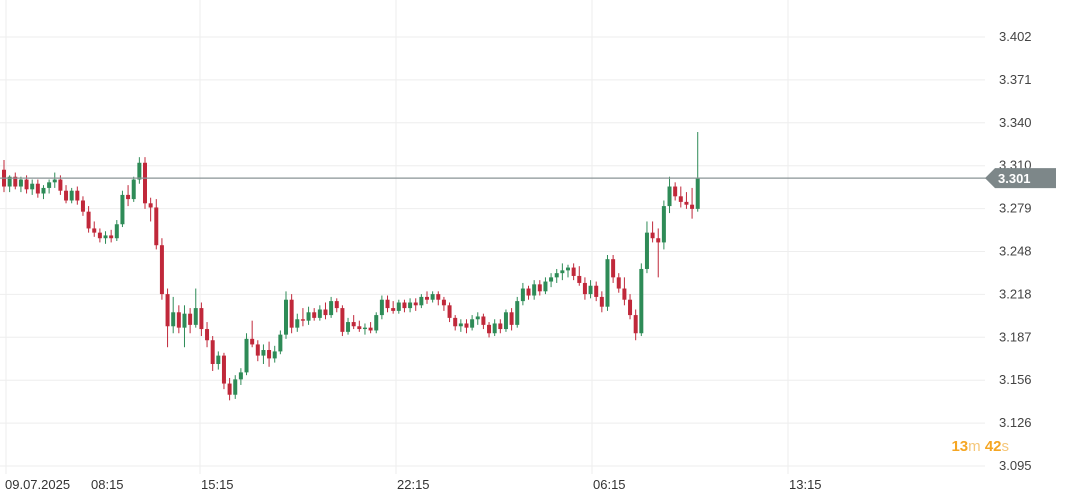  I want to click on current-price-marker: 3.301, so click(528, 178).